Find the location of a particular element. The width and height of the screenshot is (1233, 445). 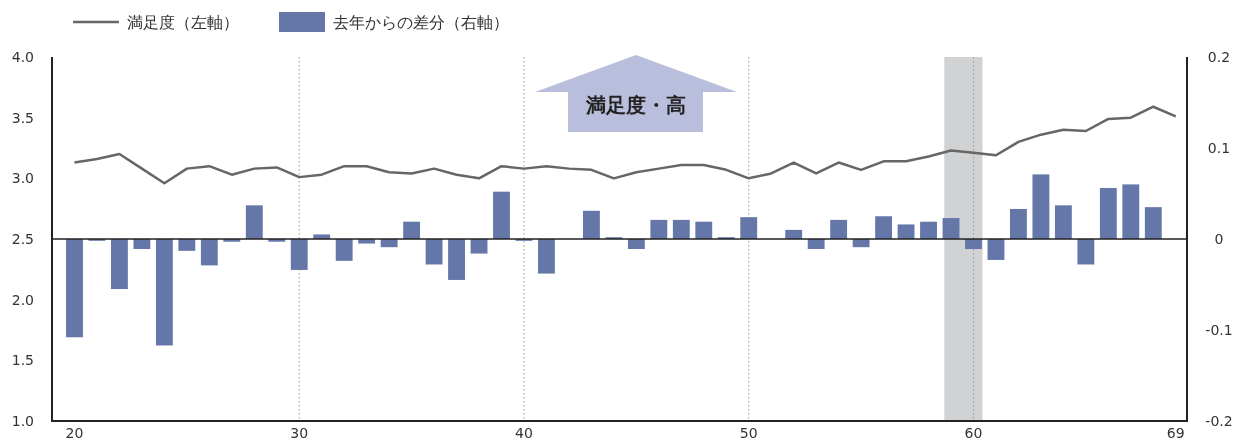

y2-tick-label: 0.2 is located at coordinates (1219, 57).